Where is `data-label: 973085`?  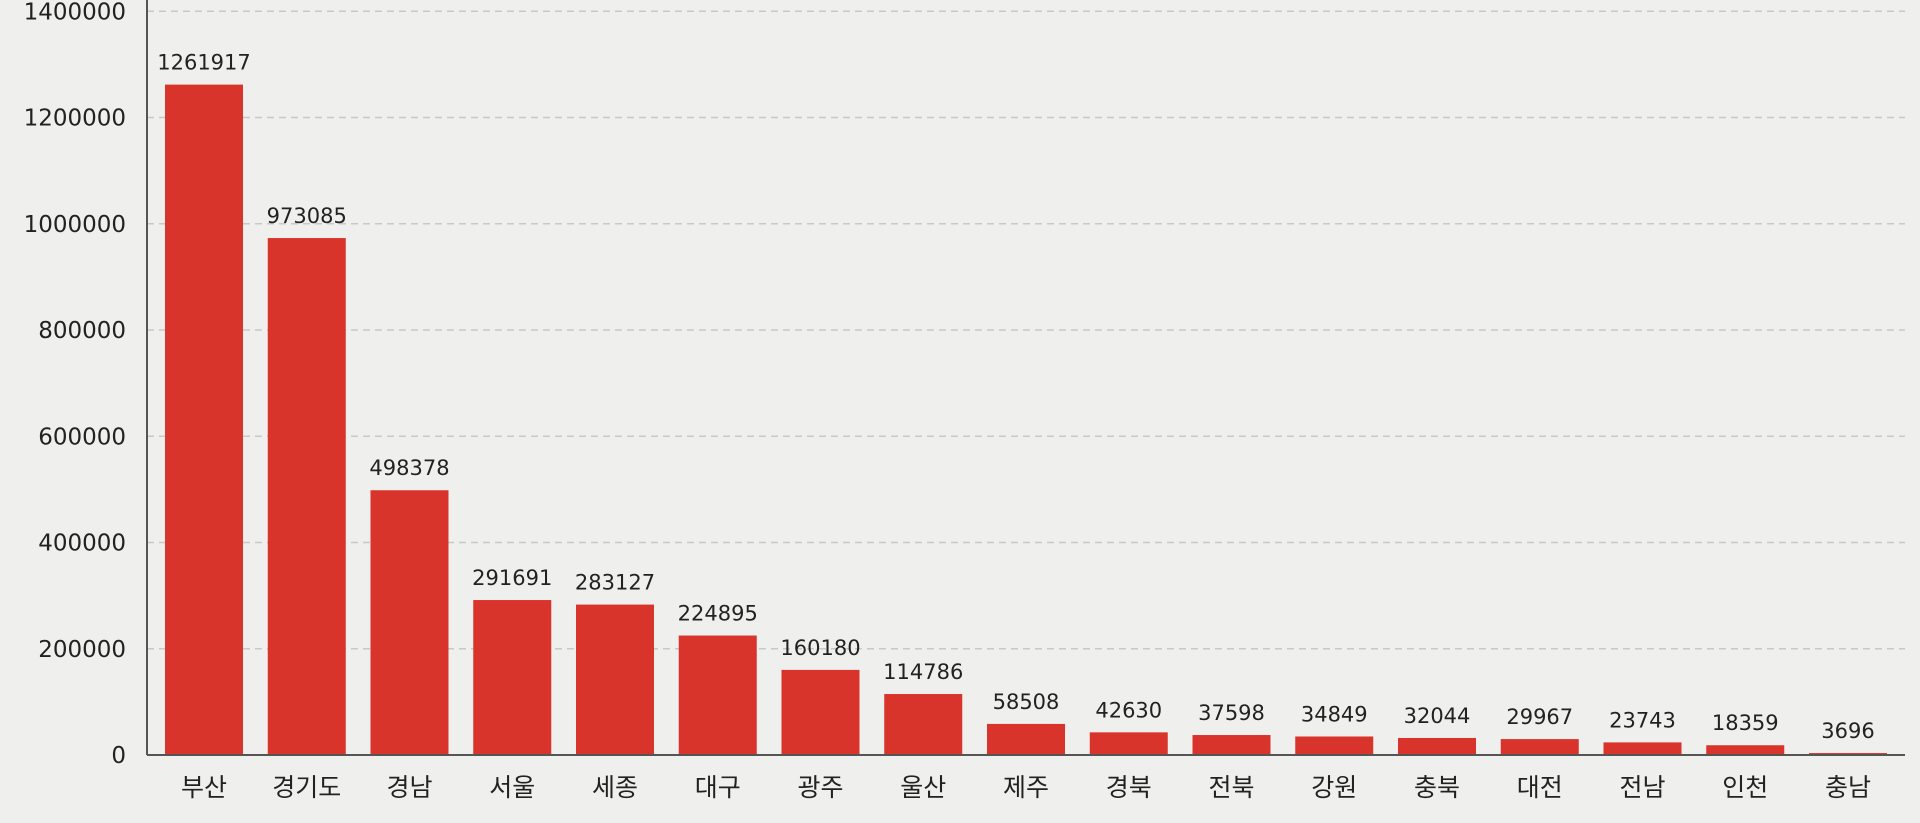 data-label: 973085 is located at coordinates (307, 216).